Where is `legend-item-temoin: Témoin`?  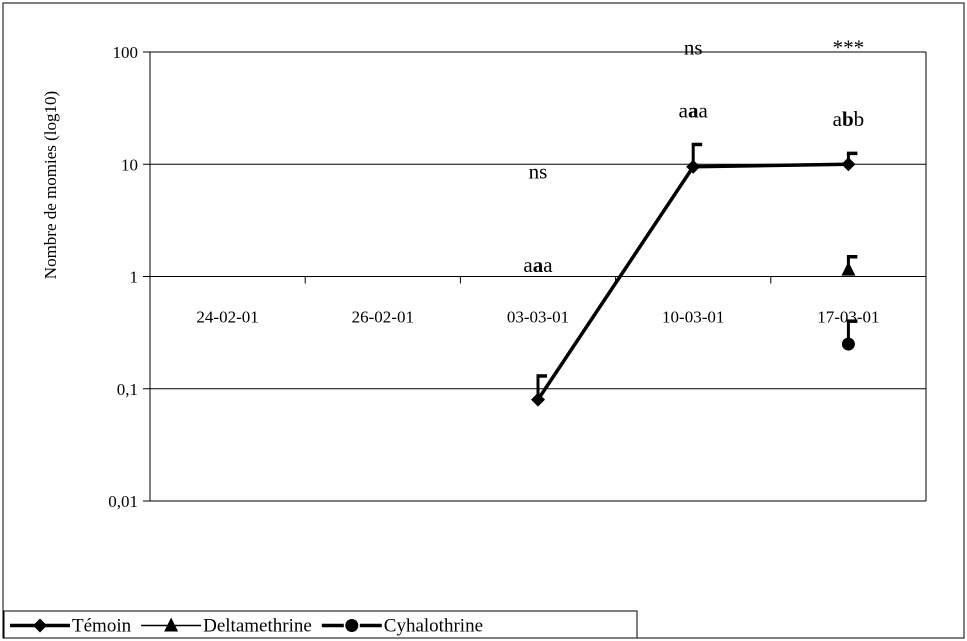
legend-item-temoin: Témoin is located at coordinates (71, 626).